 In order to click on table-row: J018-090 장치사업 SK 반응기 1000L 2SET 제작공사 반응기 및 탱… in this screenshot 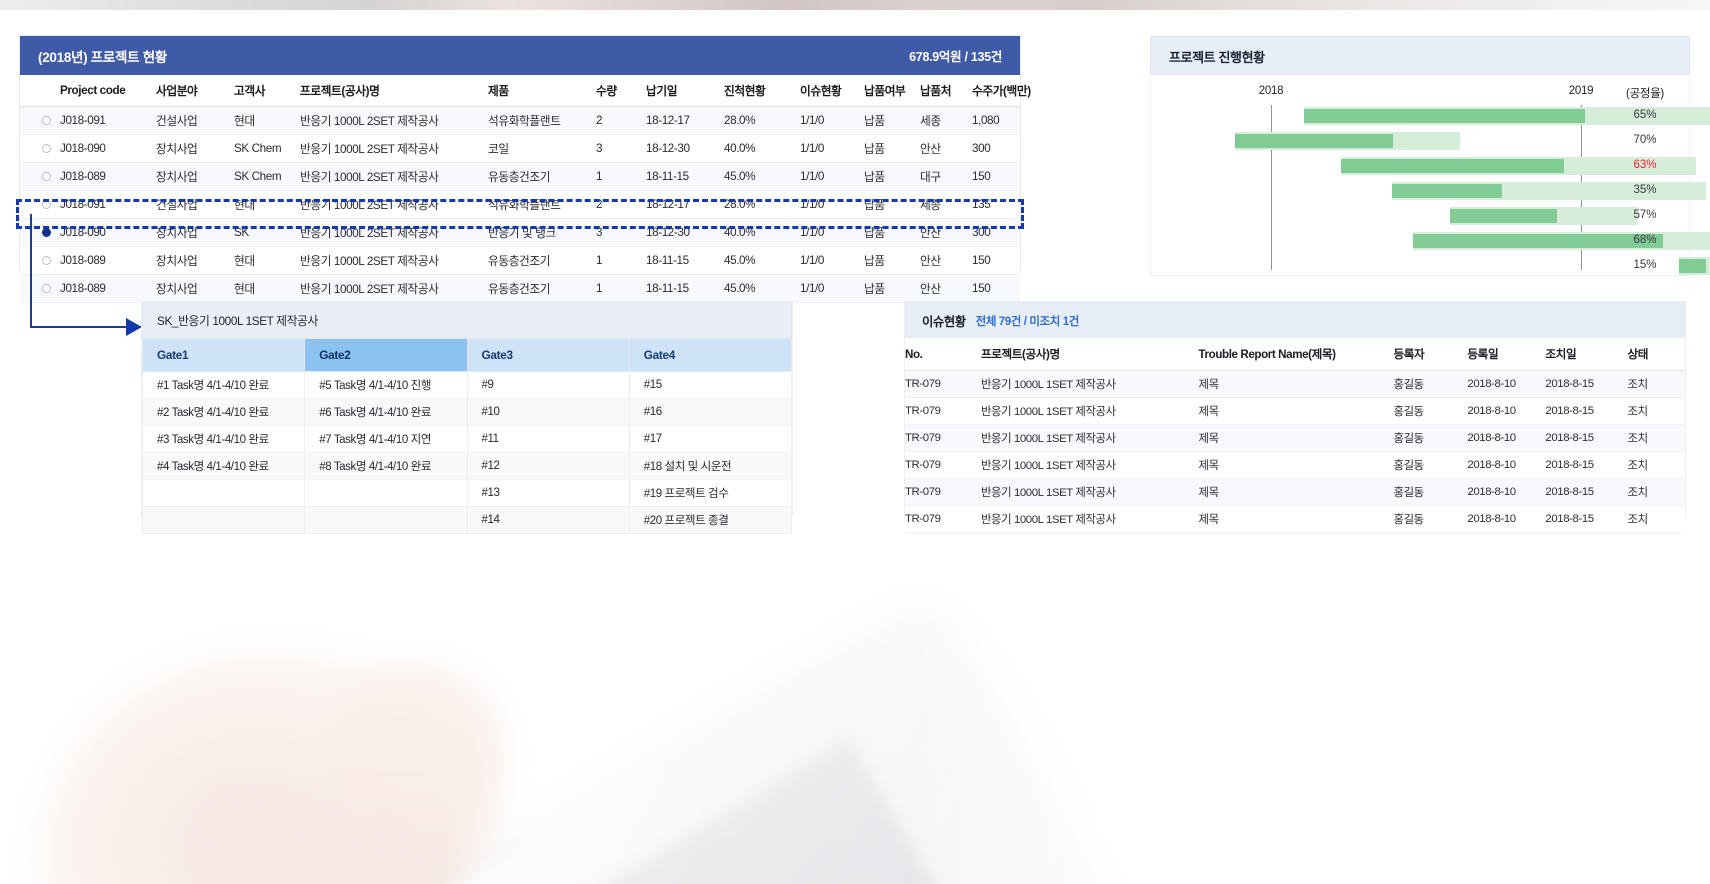, I will do `click(520, 232)`.